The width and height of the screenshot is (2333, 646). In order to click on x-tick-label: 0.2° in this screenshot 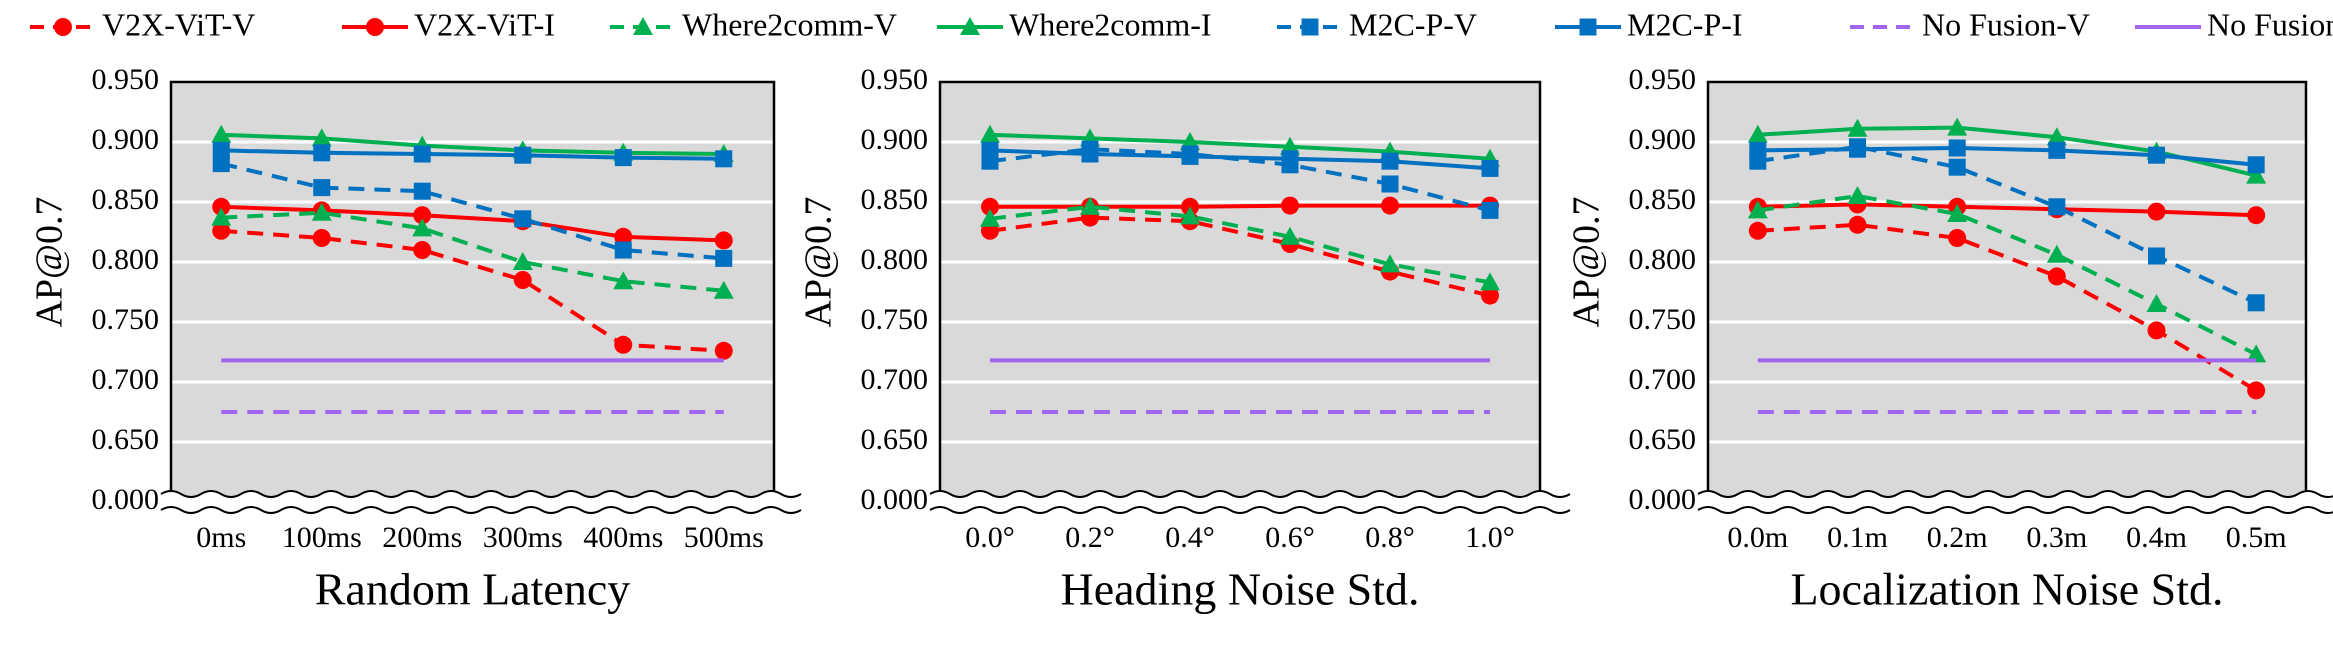, I will do `click(1090, 537)`.